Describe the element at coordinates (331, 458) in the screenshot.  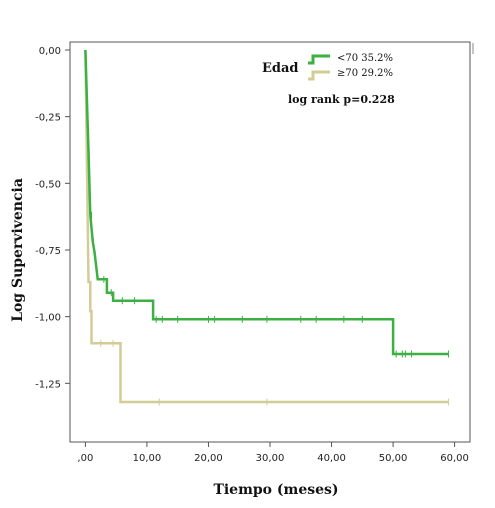
I see `x-tick-label: 40,00` at that location.